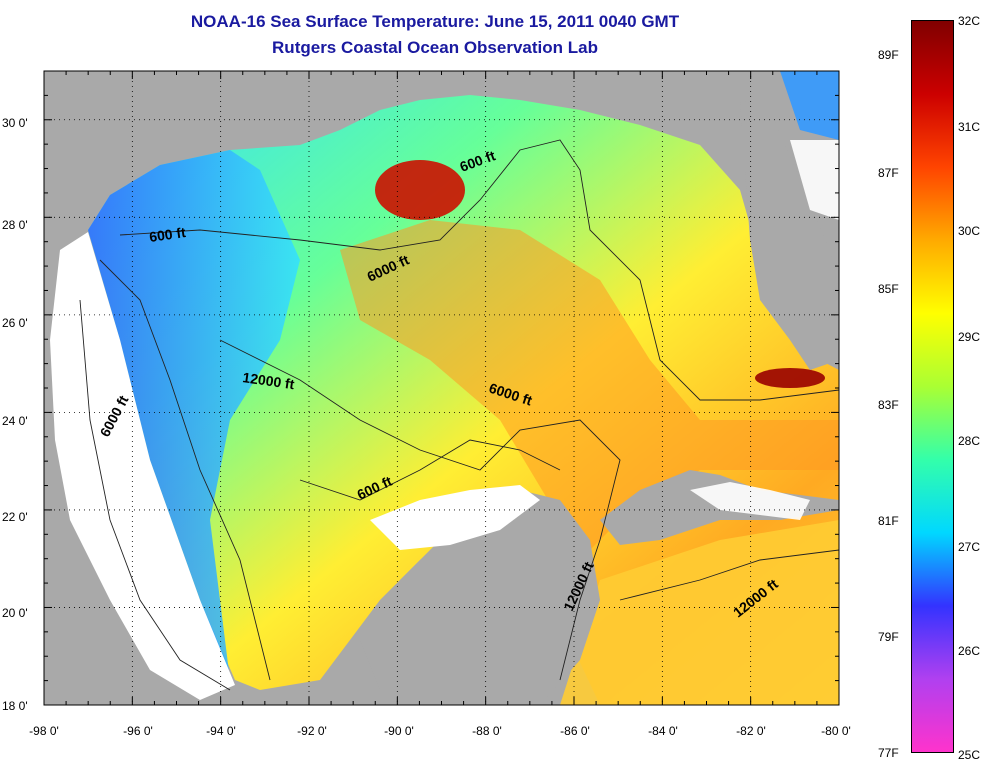 The image size is (992, 770). What do you see at coordinates (167, 234) in the screenshot?
I see `contour-label: 600 ft` at bounding box center [167, 234].